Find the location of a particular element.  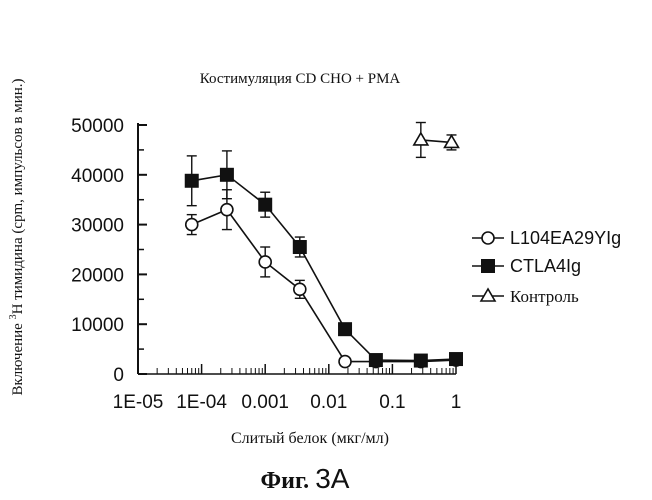

legend: L104EA29YIg CTLA4Ig Контроль is located at coordinates (546, 267).